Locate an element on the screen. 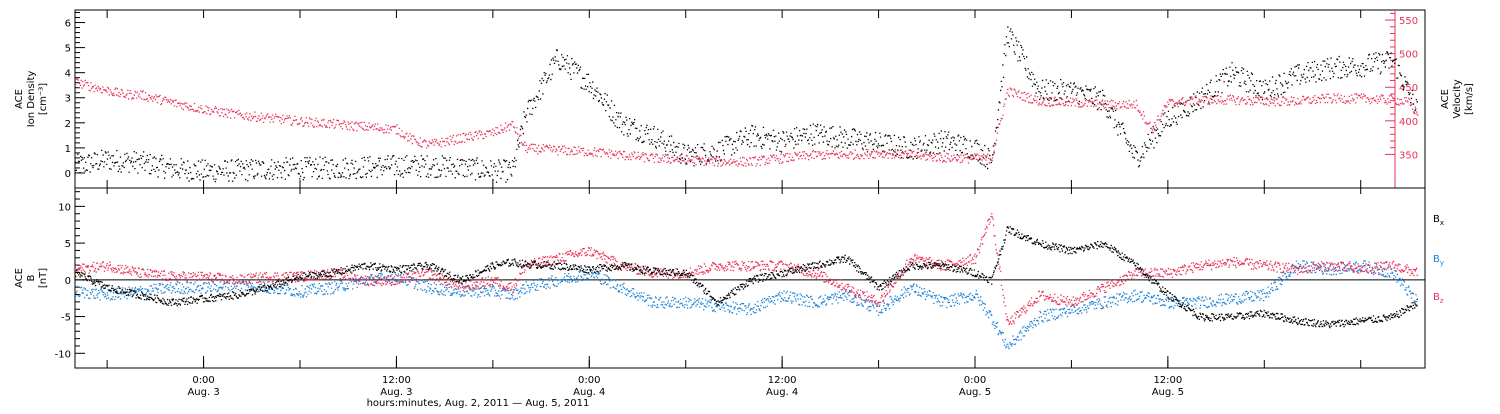  density-tick-label: 4 is located at coordinates (68, 74).